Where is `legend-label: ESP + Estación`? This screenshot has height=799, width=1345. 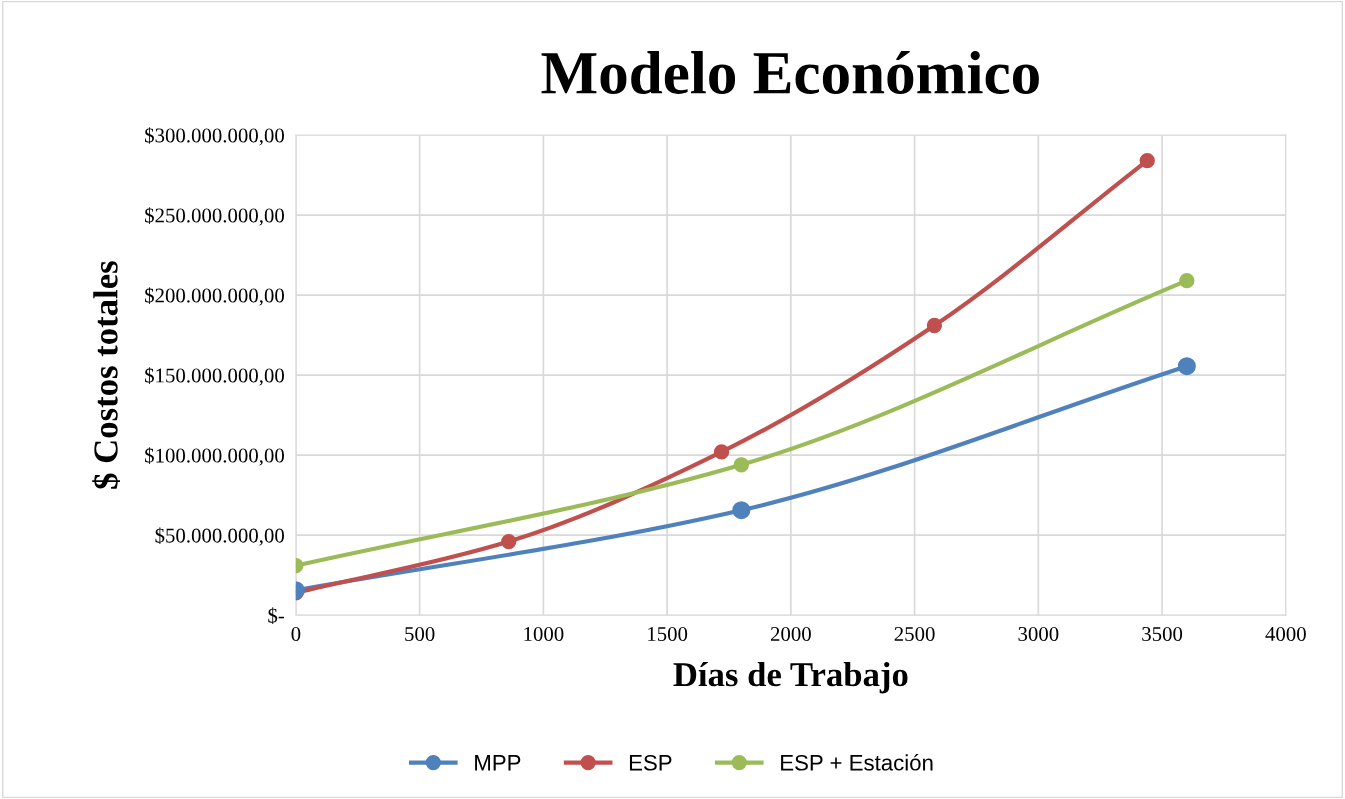
legend-label: ESP + Estación is located at coordinates (857, 762).